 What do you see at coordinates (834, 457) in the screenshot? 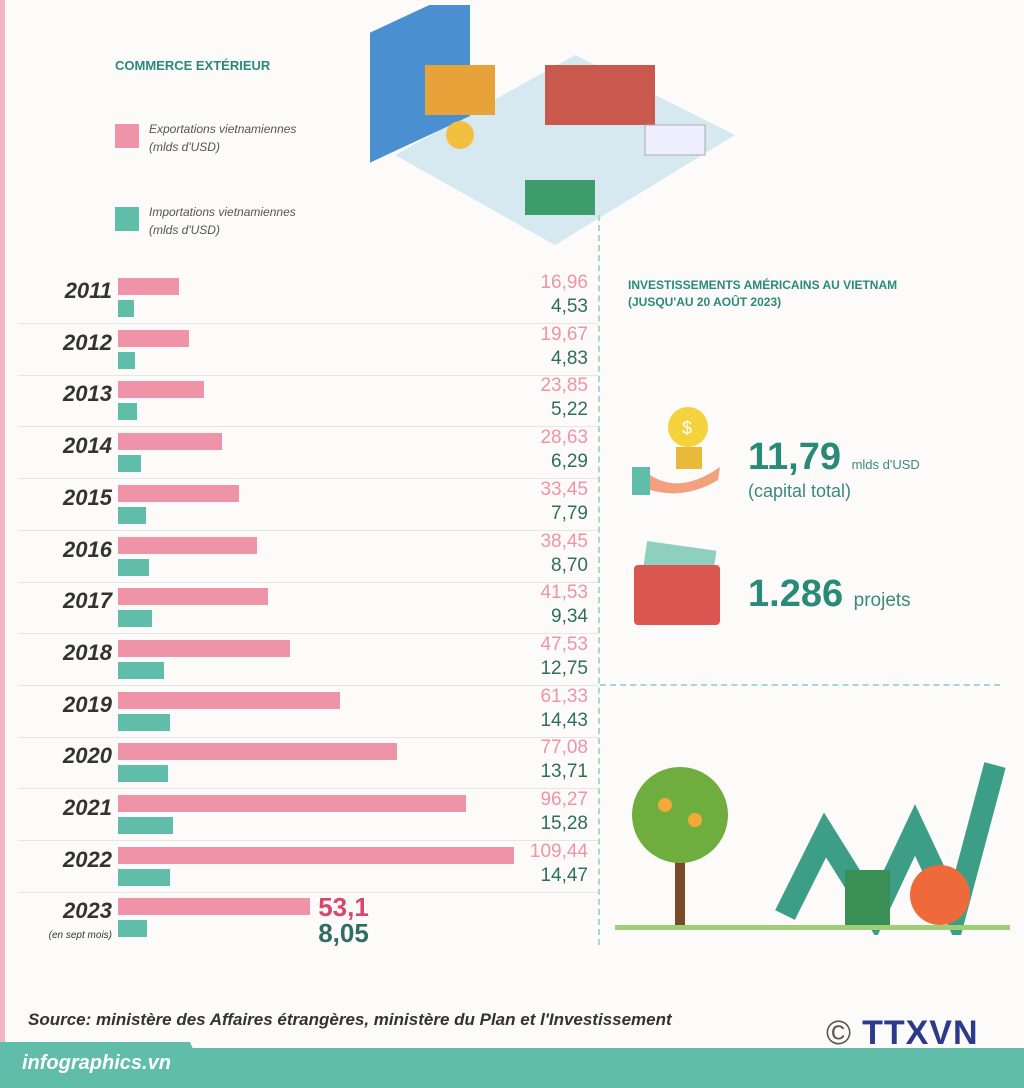
I see `capital-value: 11,79 mlds d'USD` at bounding box center [834, 457].